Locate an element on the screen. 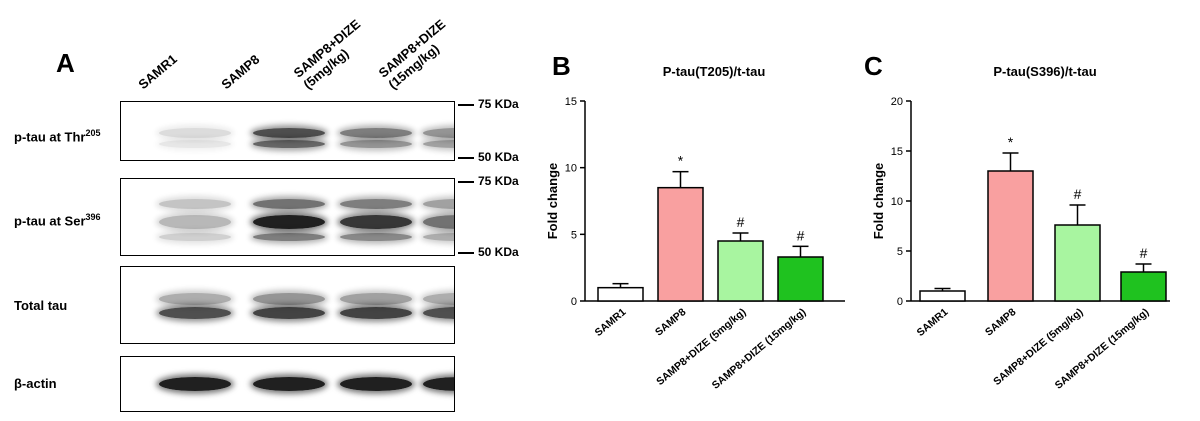 The image size is (1200, 421). blot-label: β-actin is located at coordinates (35, 383).